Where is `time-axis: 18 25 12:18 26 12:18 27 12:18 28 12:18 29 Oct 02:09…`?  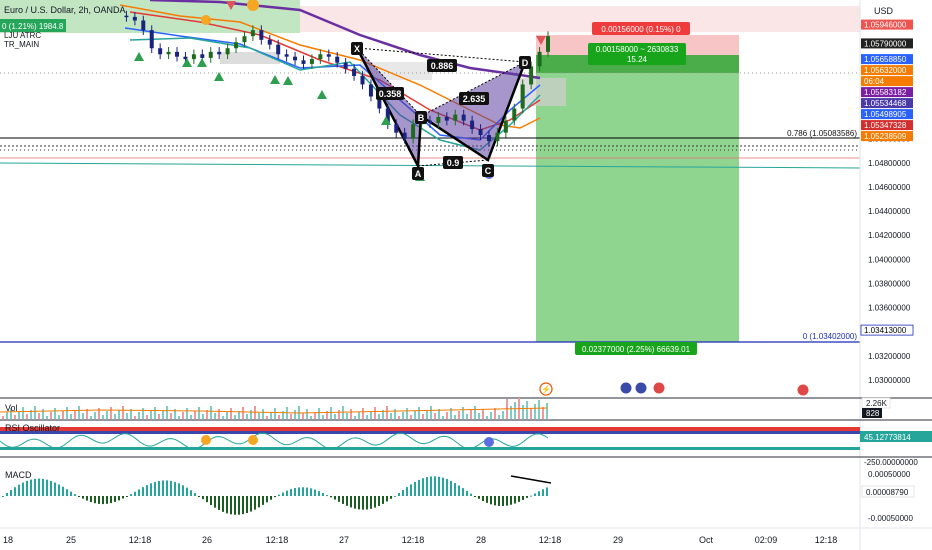
time-axis: 18 25 12:18 26 12:18 27 12:18 28 12:18 29 Oct 02:09… is located at coordinates (466, 536).